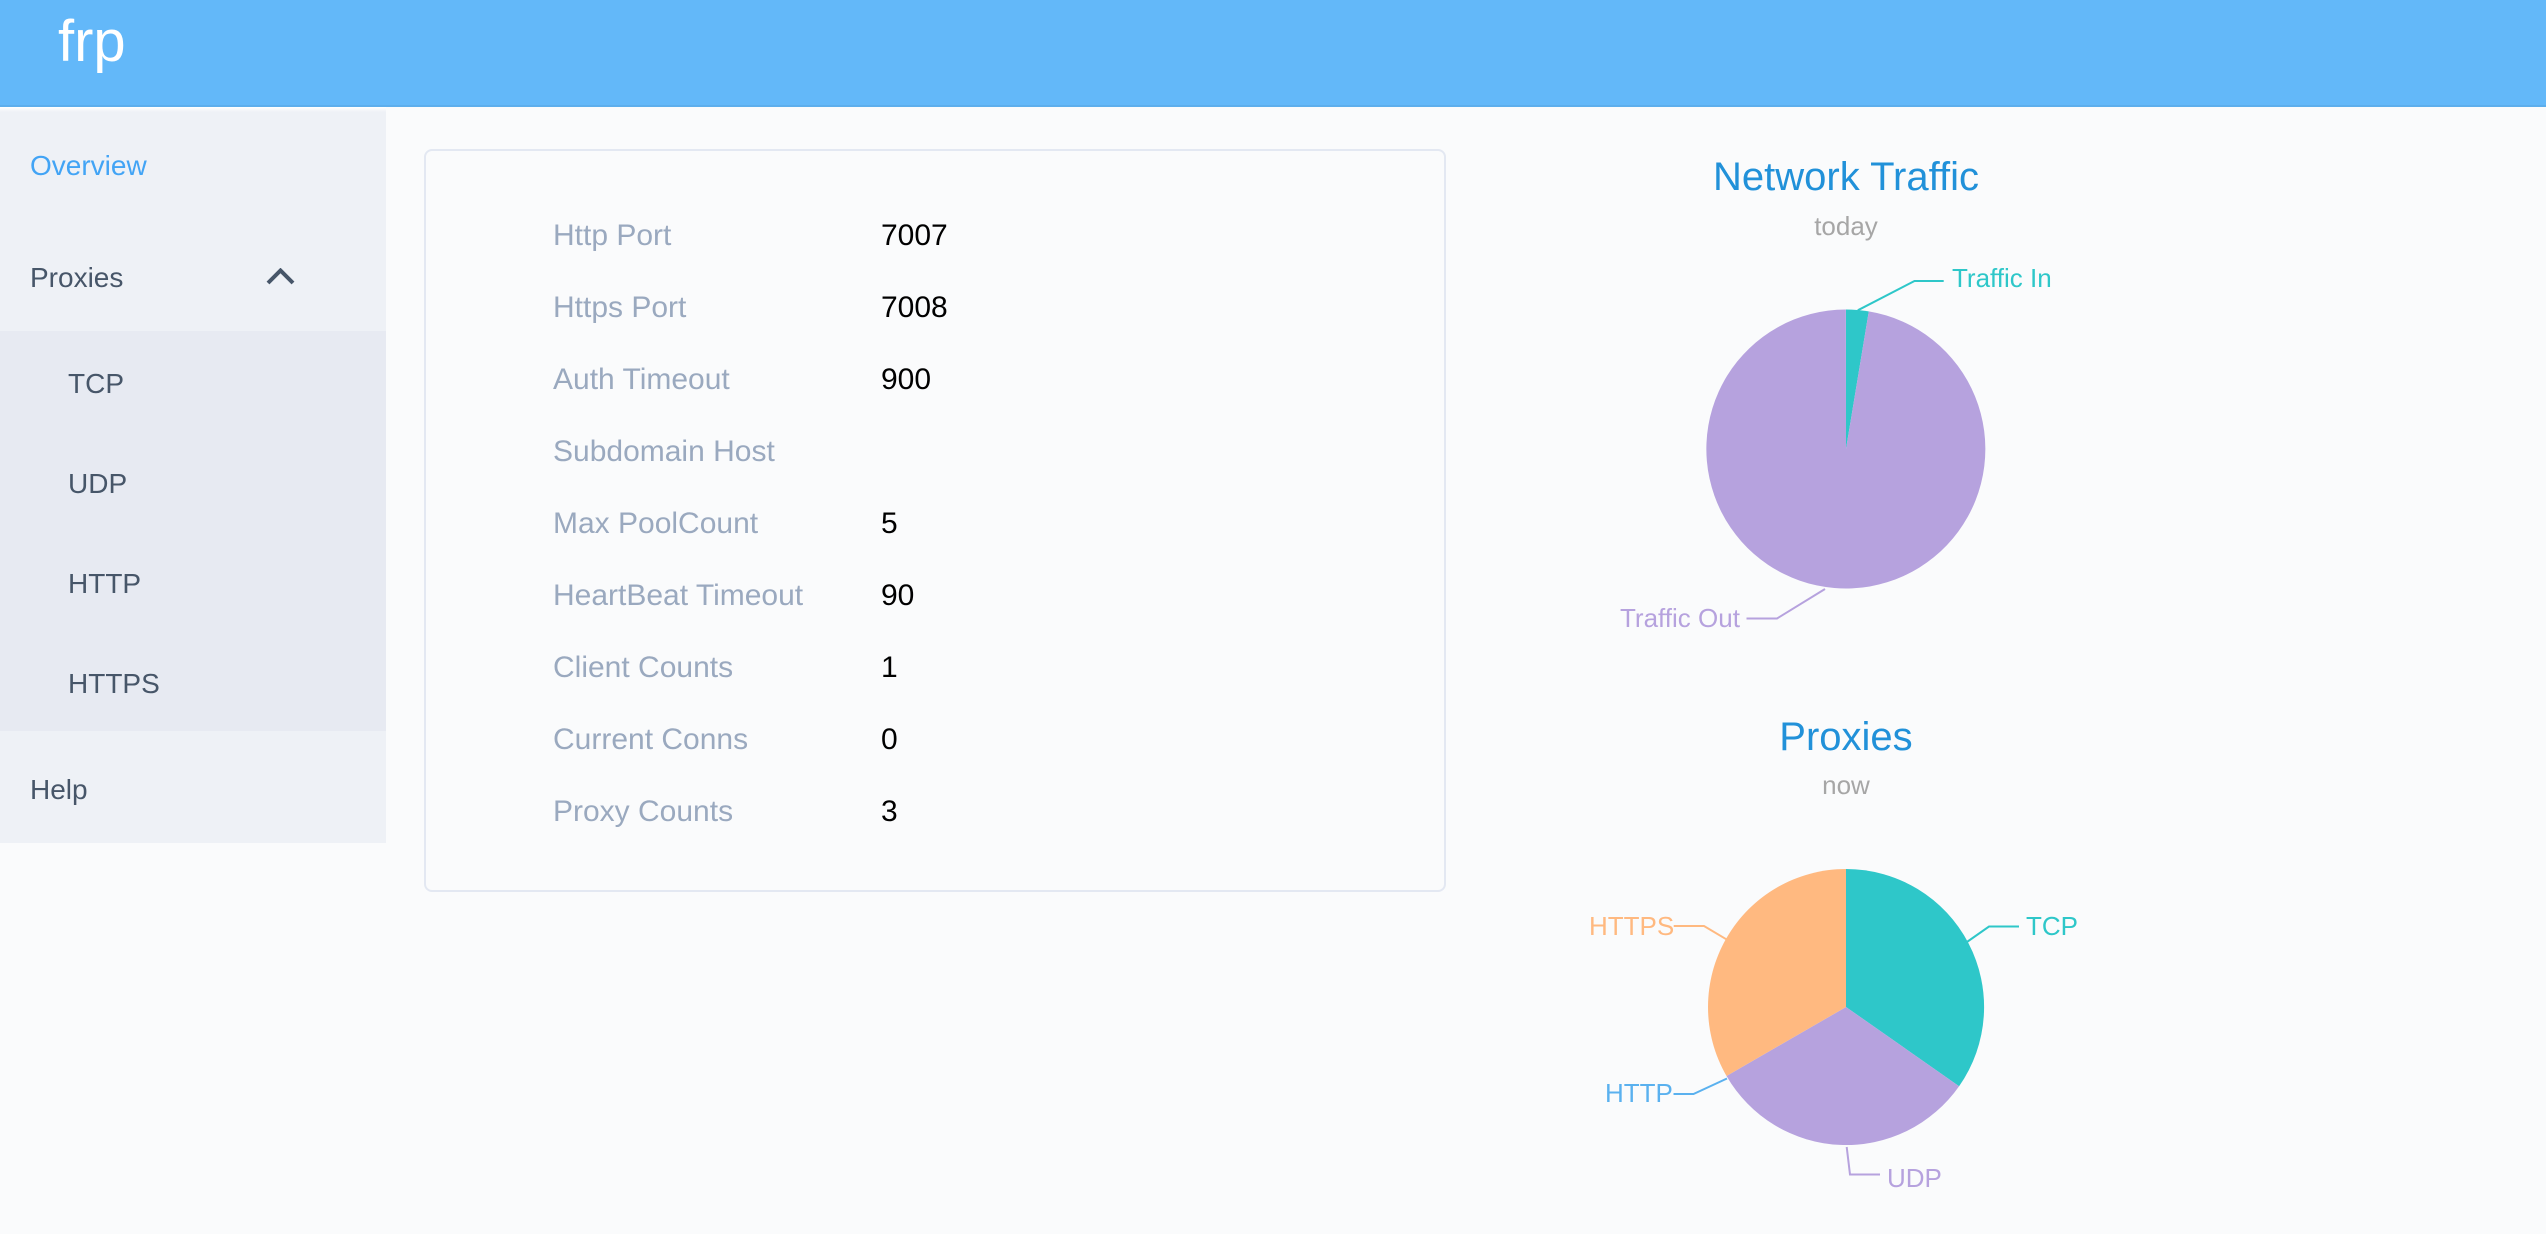 The width and height of the screenshot is (2546, 1234). I want to click on svg-text: Traffic Out, so click(1680, 618).